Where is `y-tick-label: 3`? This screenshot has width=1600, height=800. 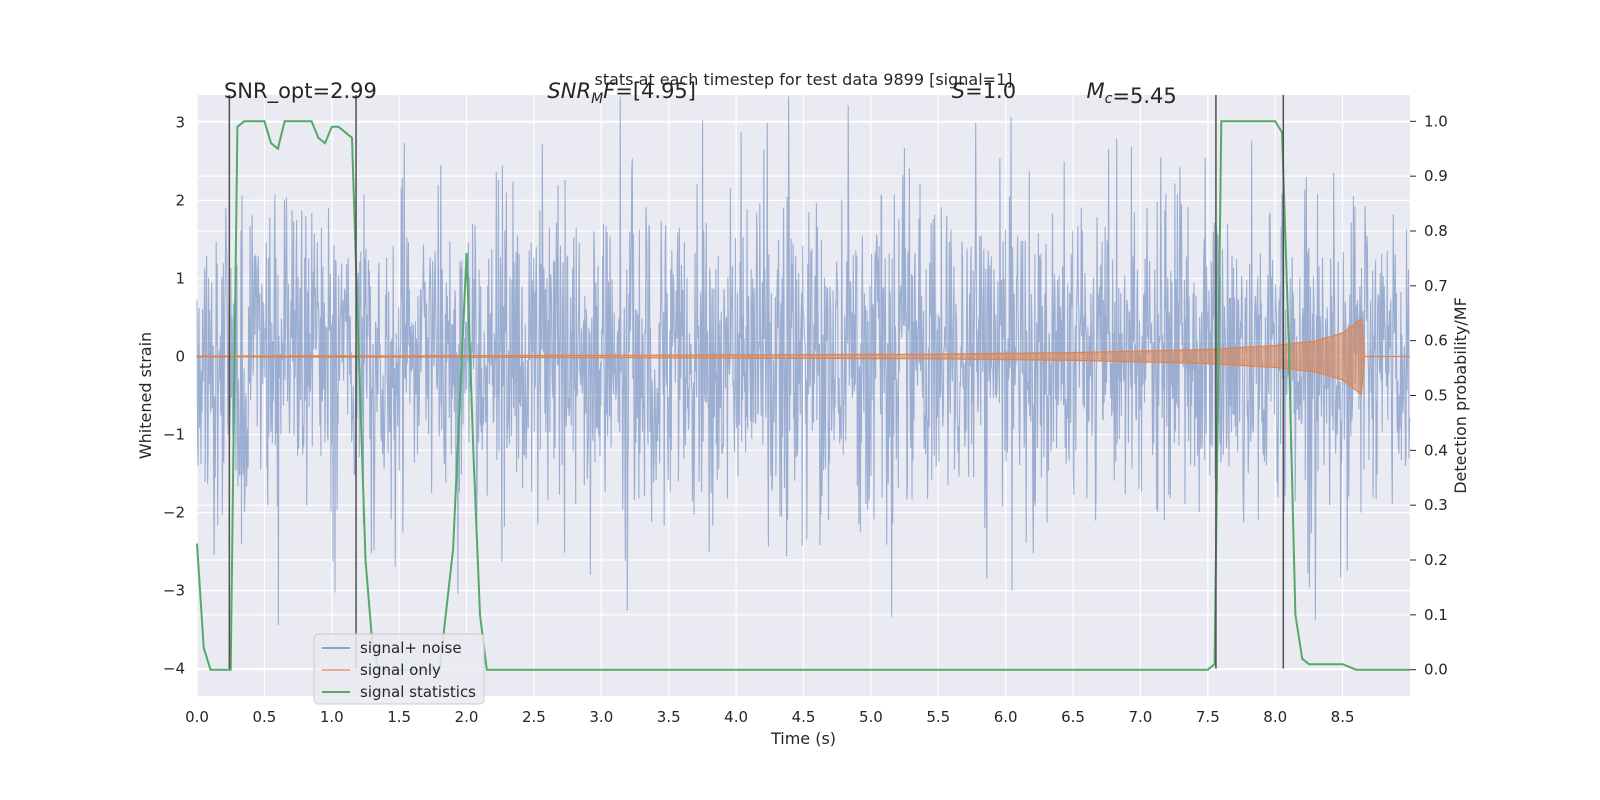
y-tick-label: 3 is located at coordinates (180, 122).